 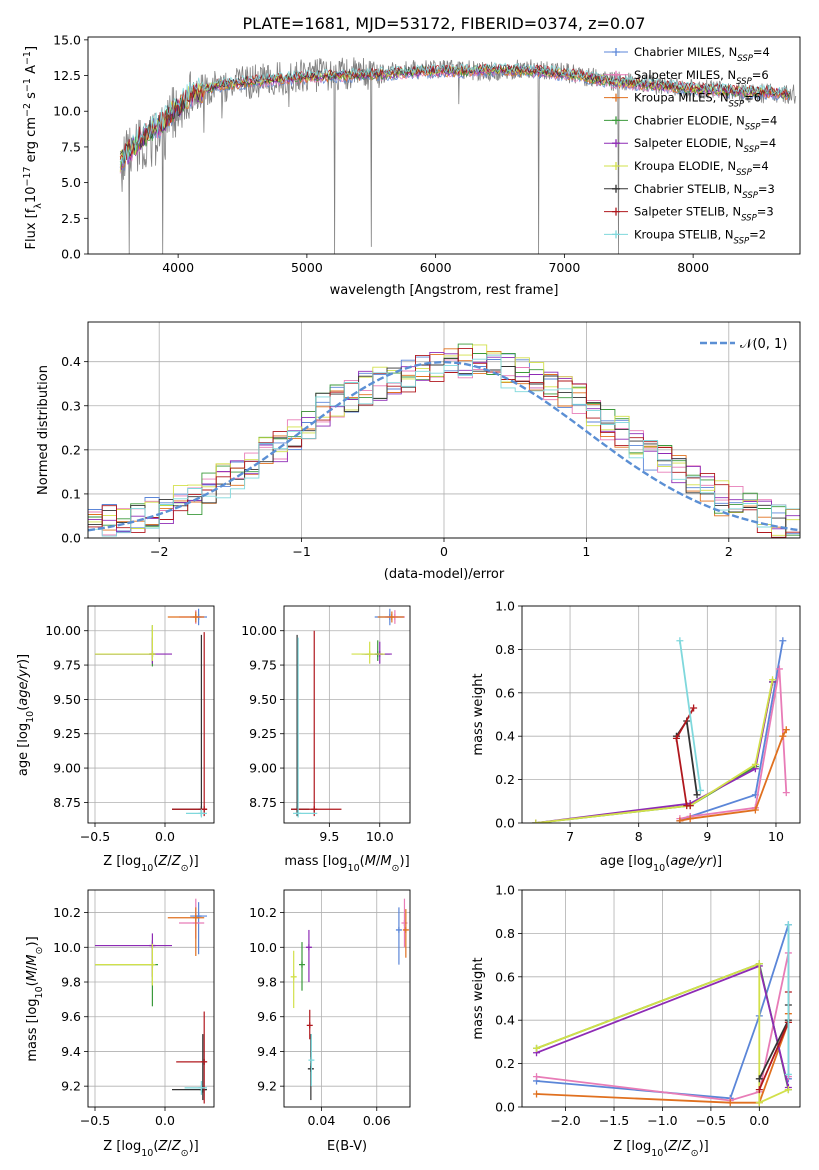 What do you see at coordinates (729, 551) in the screenshot?
I see `x-tick-label: 2` at bounding box center [729, 551].